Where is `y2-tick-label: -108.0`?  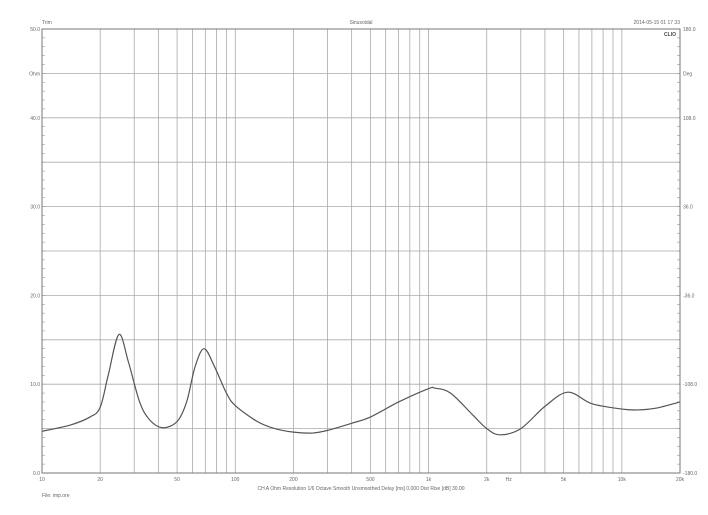
y2-tick-label: -108.0 is located at coordinates (690, 385).